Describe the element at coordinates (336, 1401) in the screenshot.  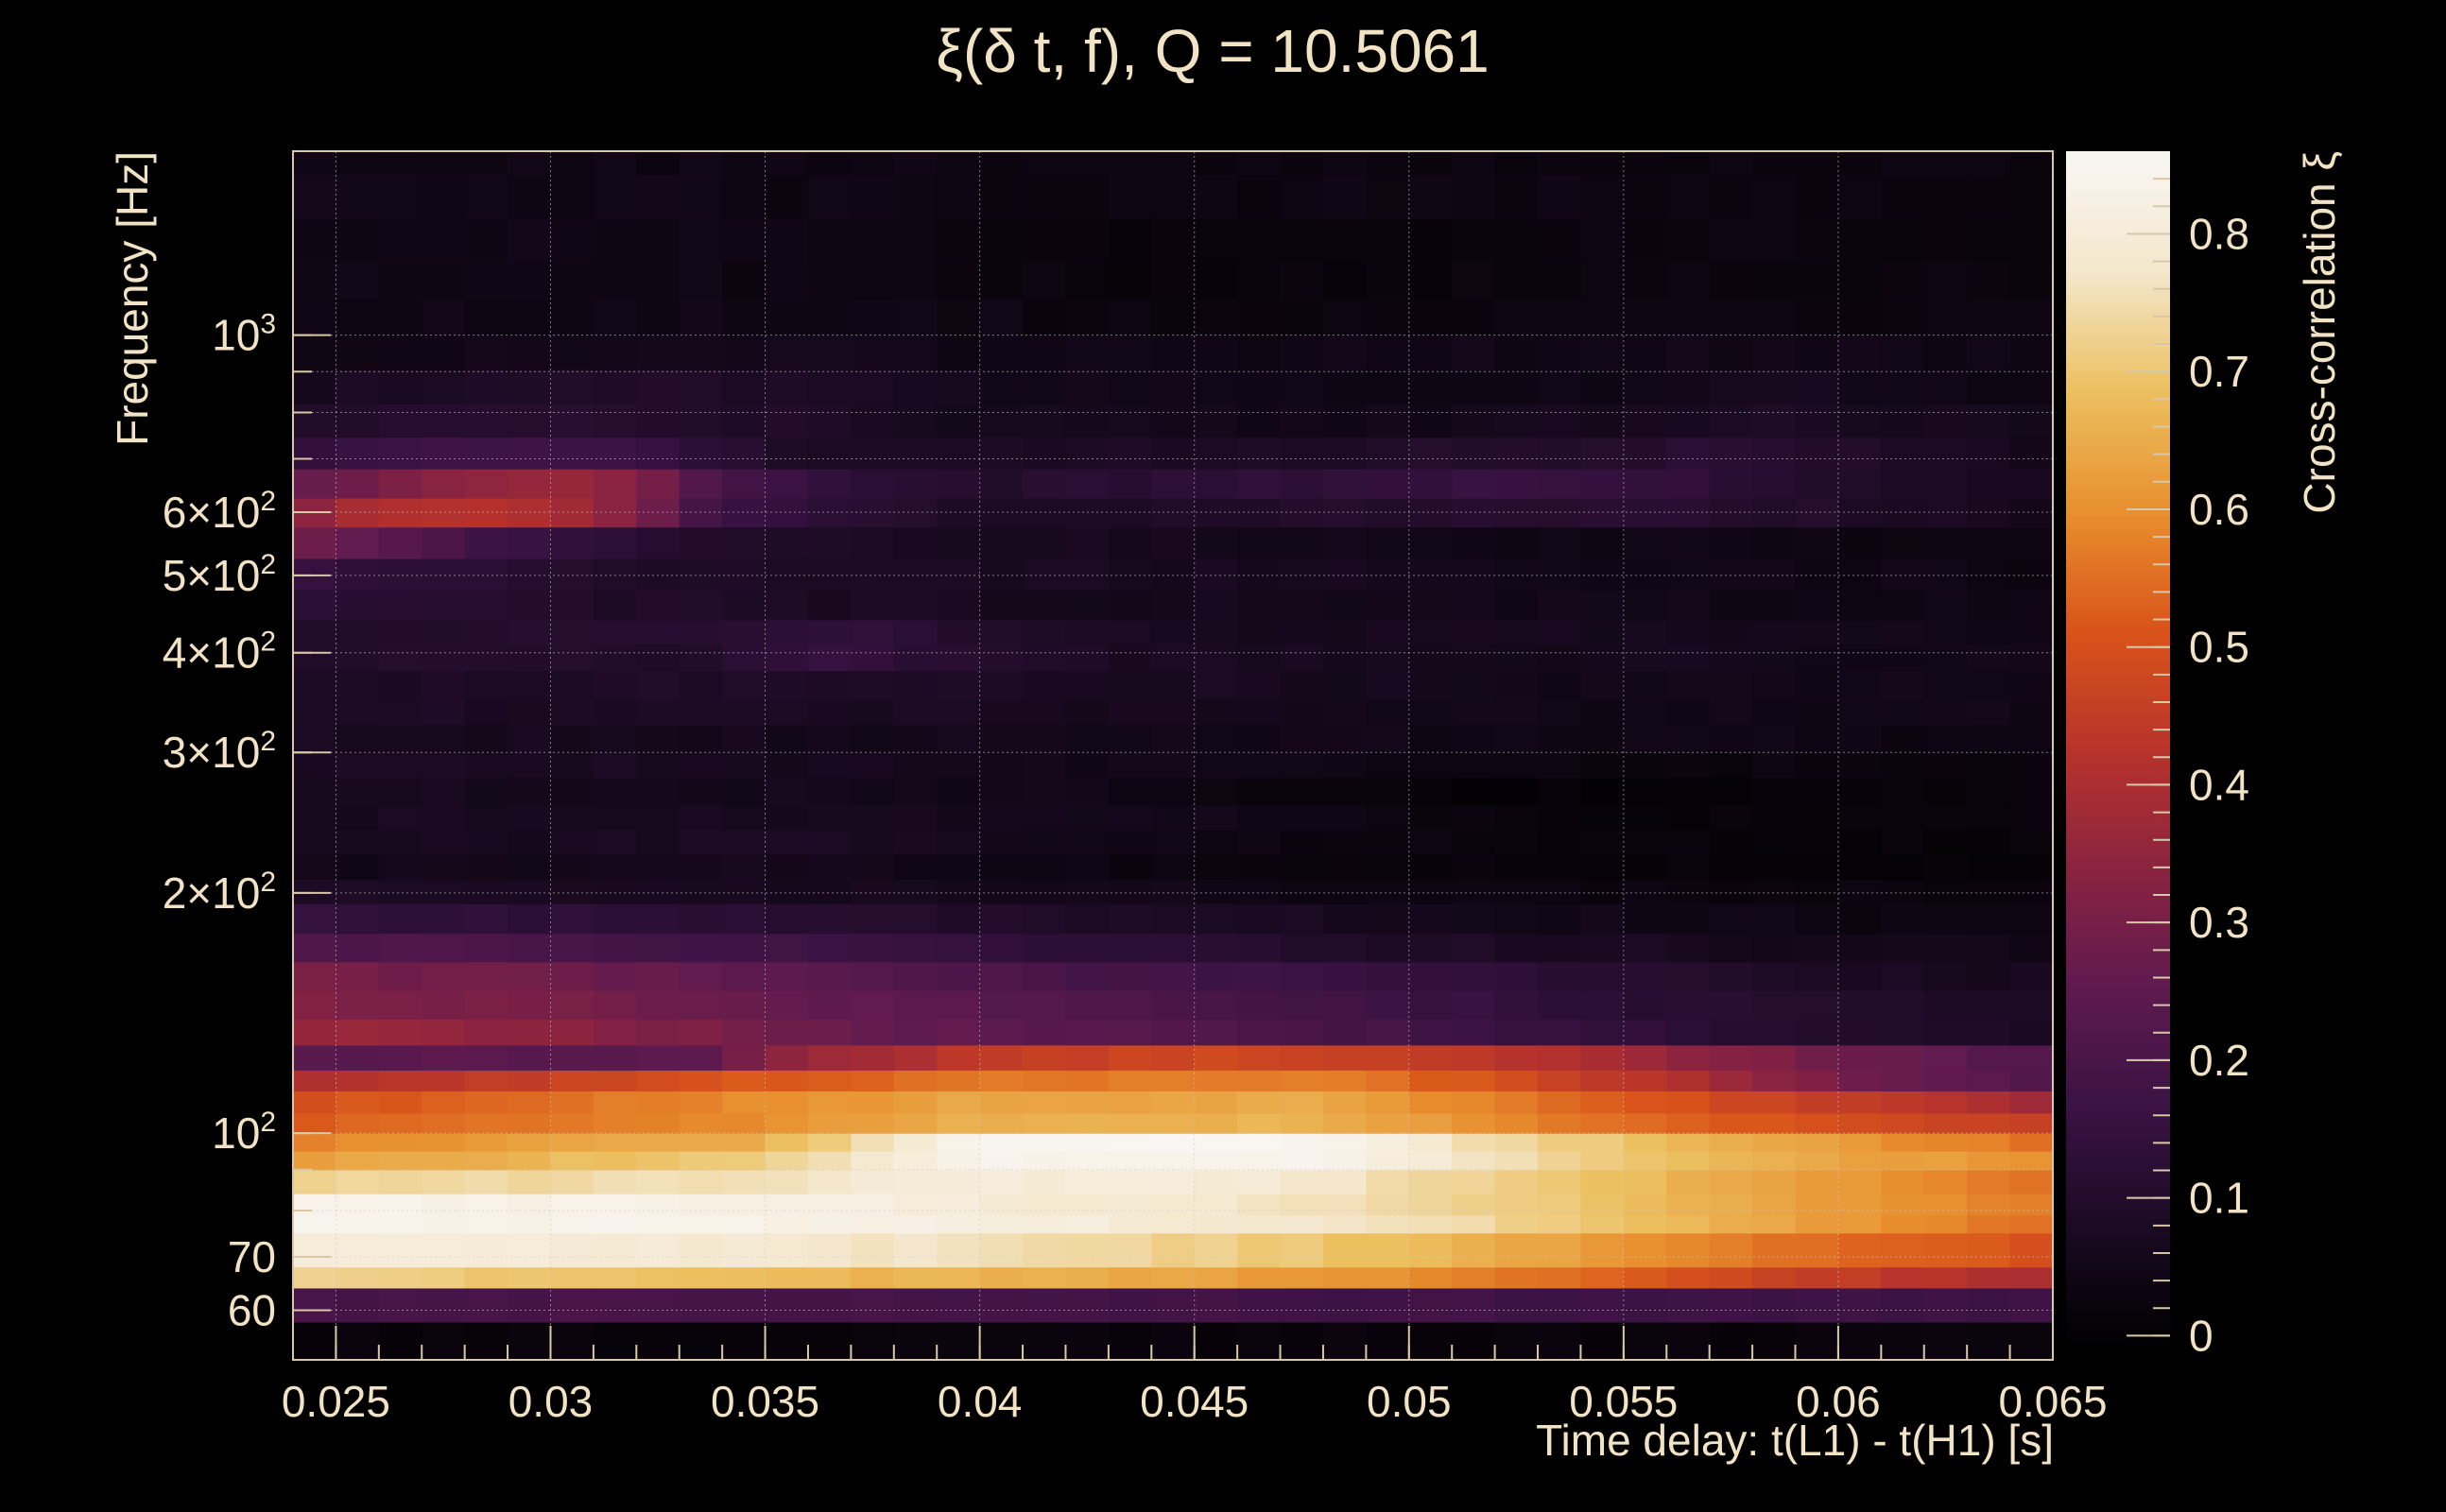
I see `x-tick-label: 0.025` at that location.